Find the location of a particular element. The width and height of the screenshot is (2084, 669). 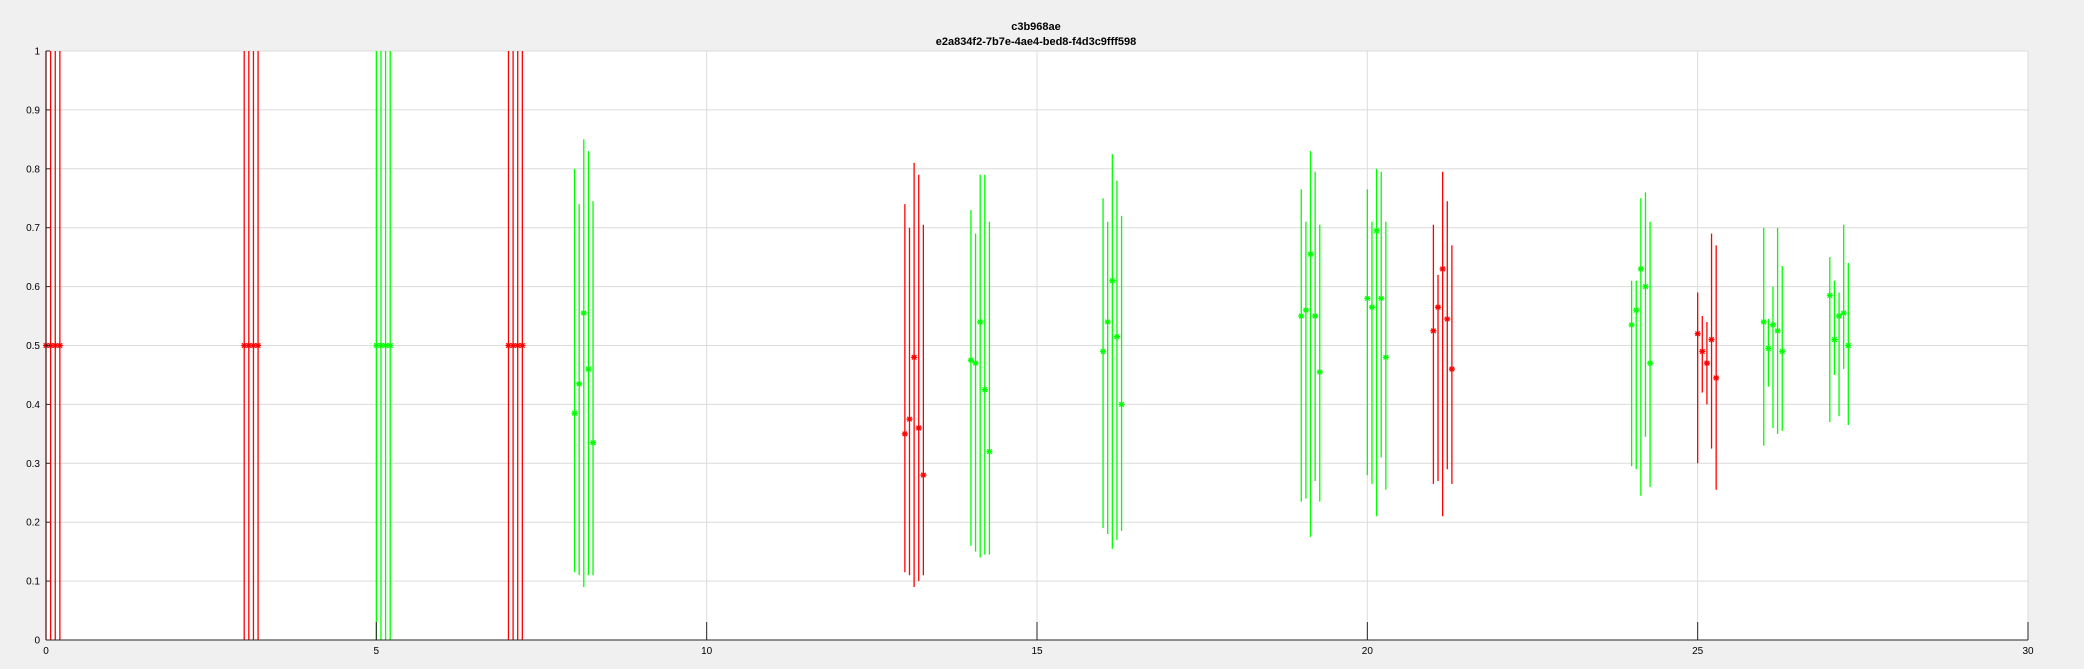

y-tick-label: 0.8 is located at coordinates (33, 169).